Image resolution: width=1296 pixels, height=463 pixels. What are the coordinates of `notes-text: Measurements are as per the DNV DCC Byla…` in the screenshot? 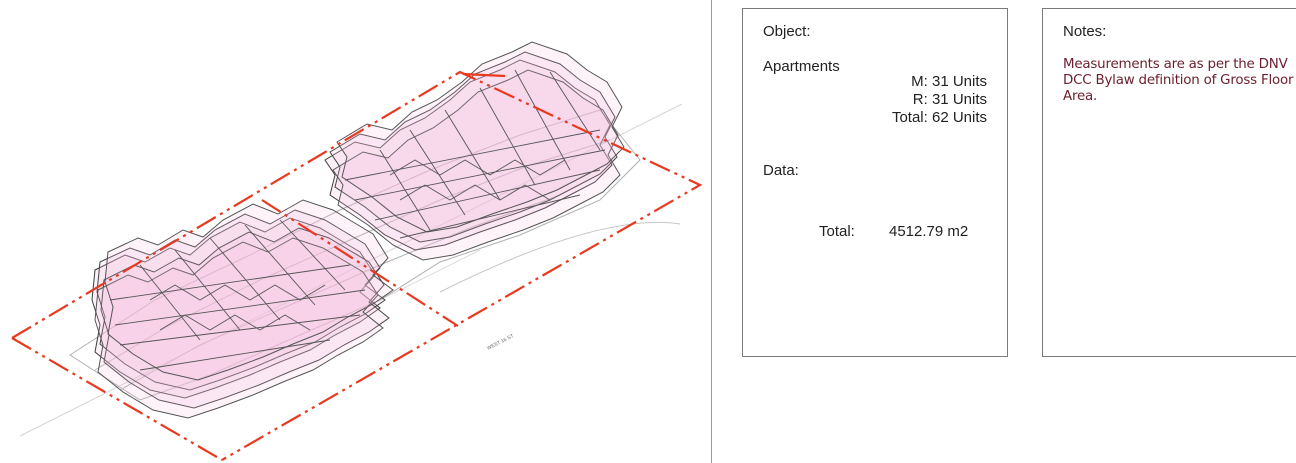 It's located at (1178, 80).